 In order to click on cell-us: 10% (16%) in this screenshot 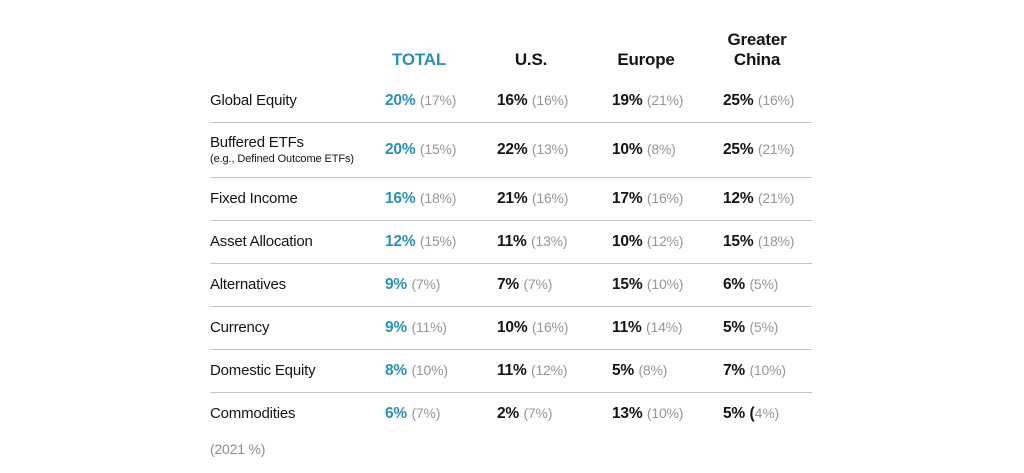, I will do `click(554, 328)`.